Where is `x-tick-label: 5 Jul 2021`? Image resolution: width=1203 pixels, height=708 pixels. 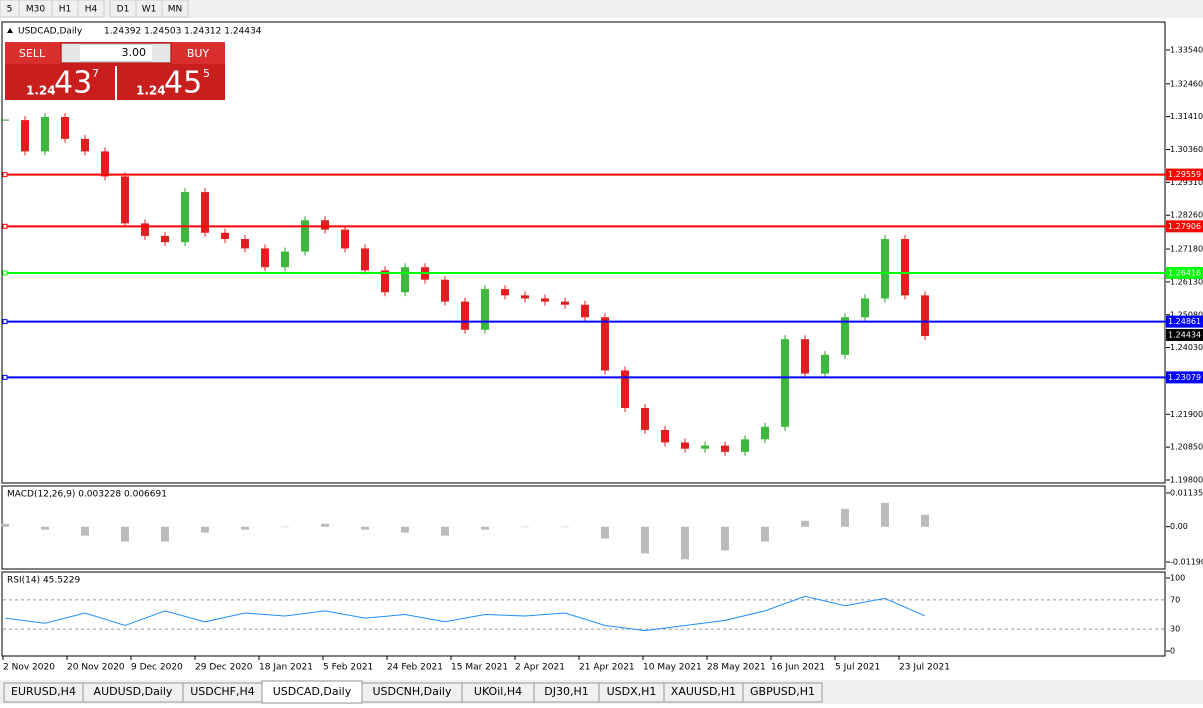
x-tick-label: 5 Jul 2021 is located at coordinates (857, 668).